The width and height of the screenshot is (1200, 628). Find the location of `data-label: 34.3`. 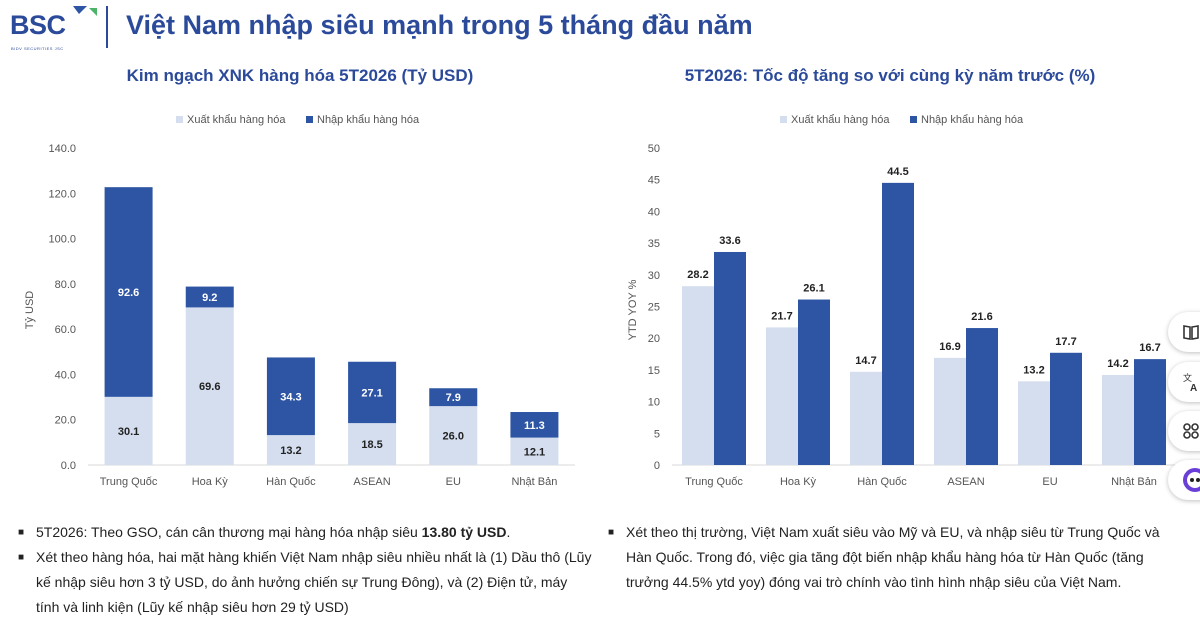

data-label: 34.3 is located at coordinates (290, 397).